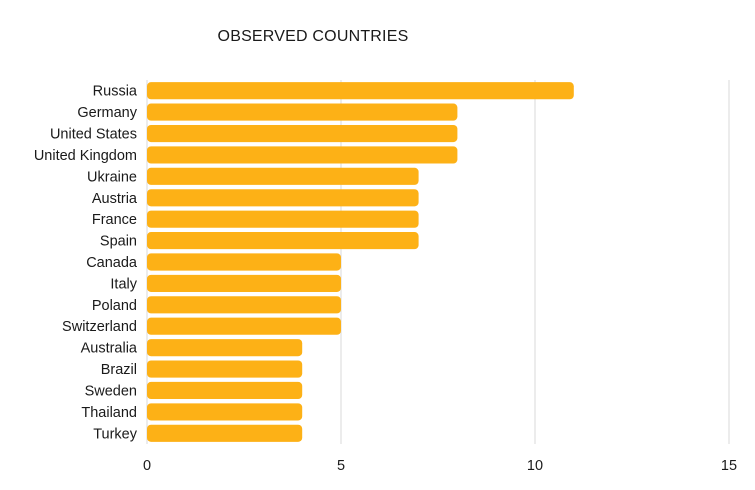  I want to click on category-label-switzerland: Switzerland, so click(99, 327).